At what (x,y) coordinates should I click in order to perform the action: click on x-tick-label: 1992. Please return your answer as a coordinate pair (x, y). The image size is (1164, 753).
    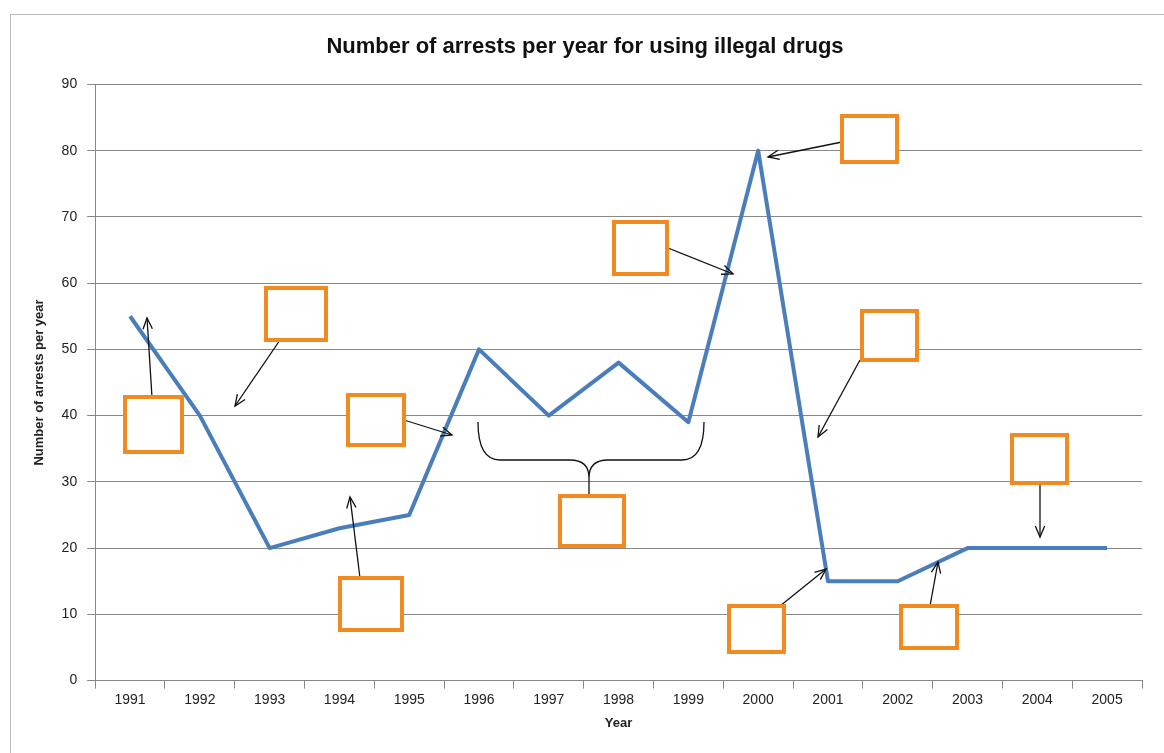
    Looking at the image, I should click on (200, 698).